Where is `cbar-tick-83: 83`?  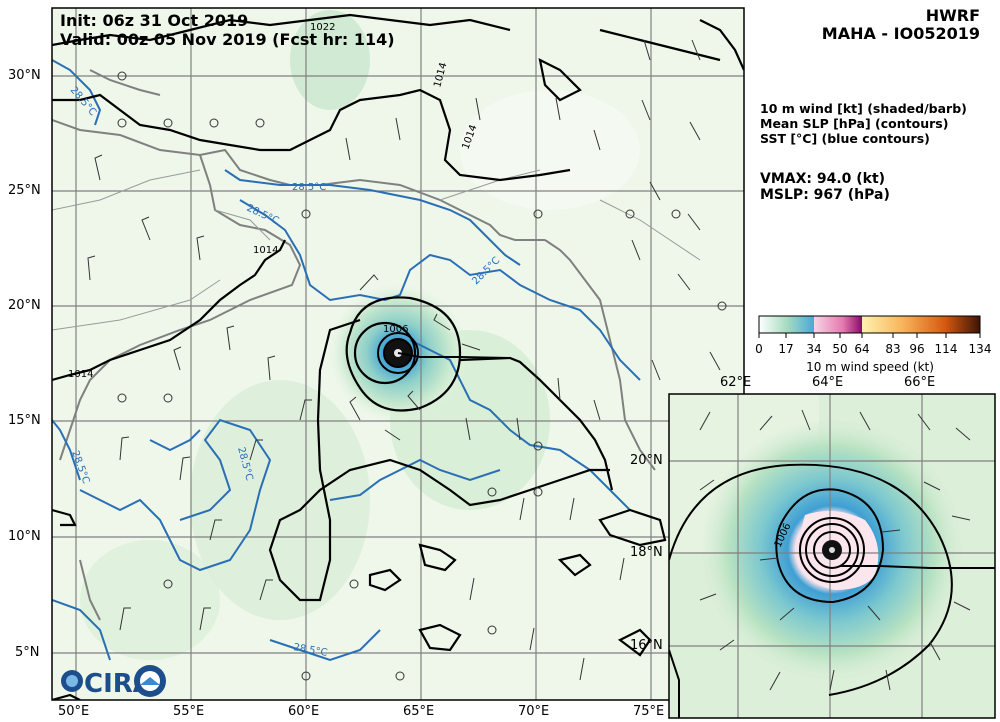 cbar-tick-83: 83 is located at coordinates (893, 349).